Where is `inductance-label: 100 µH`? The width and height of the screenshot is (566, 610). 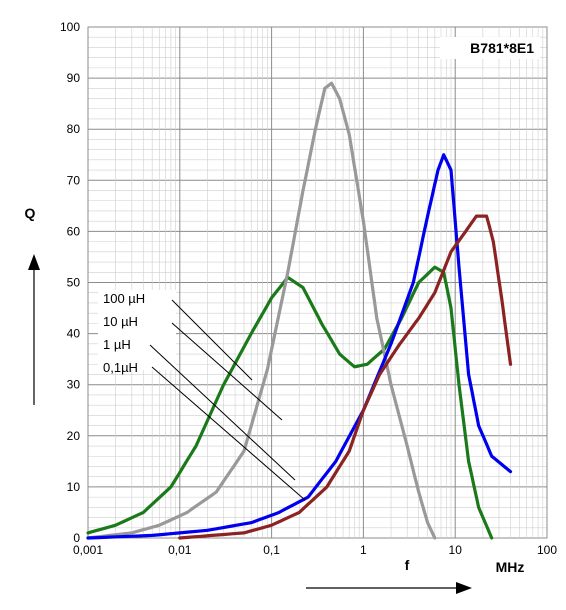
inductance-label: 100 µH is located at coordinates (124, 298).